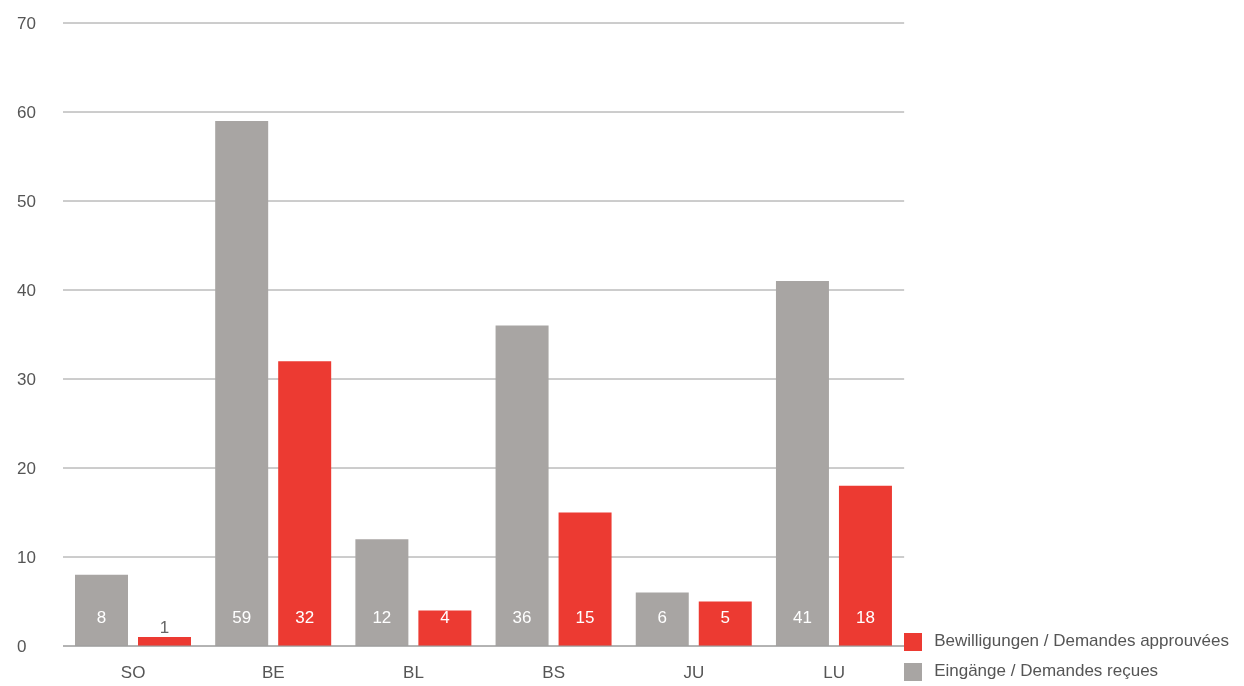 The image size is (1244, 686). Describe the element at coordinates (26, 202) in the screenshot. I see `y-tick-label: 50` at that location.